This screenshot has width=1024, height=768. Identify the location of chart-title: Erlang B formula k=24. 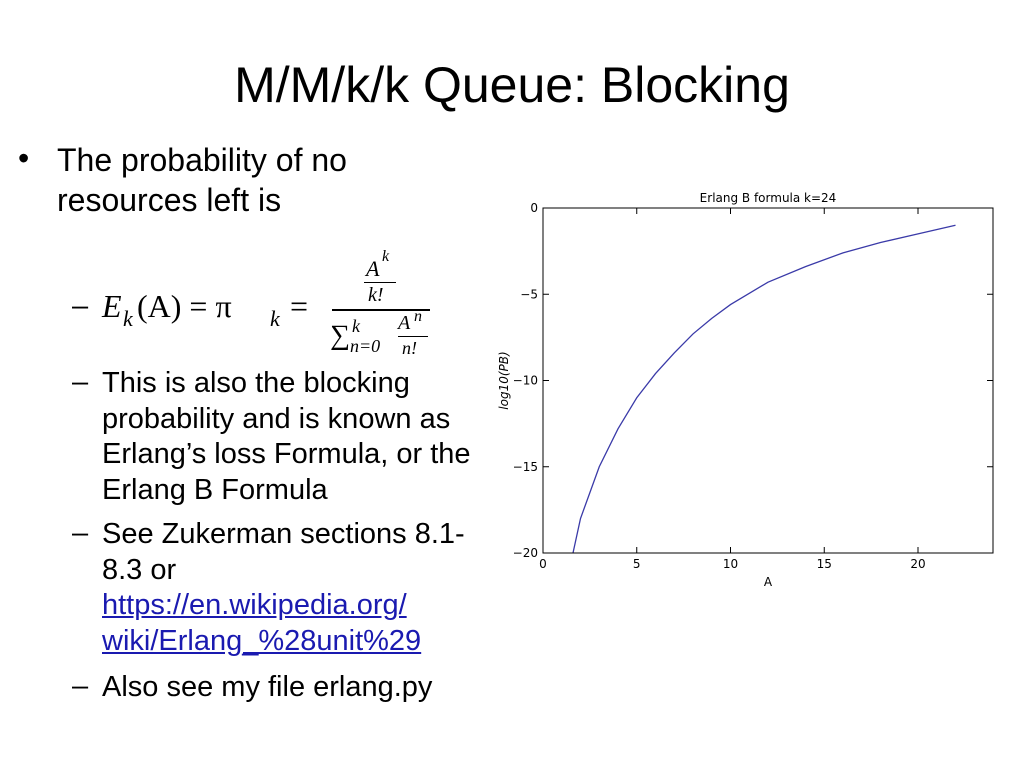
(768, 198).